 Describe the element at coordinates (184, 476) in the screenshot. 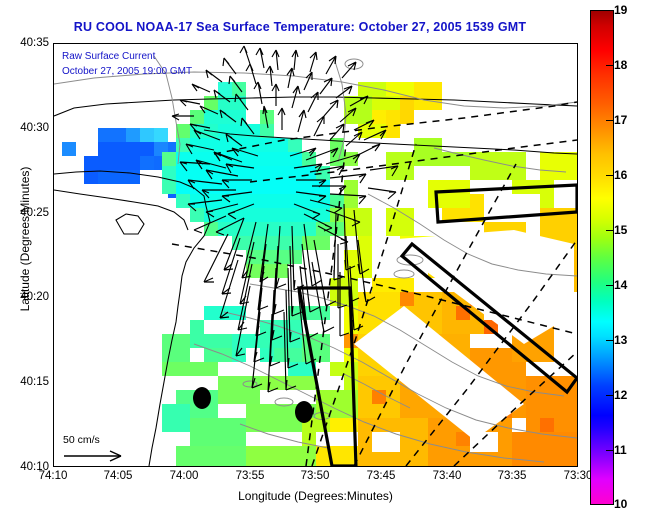

I see `xtick-2: 74:00` at that location.